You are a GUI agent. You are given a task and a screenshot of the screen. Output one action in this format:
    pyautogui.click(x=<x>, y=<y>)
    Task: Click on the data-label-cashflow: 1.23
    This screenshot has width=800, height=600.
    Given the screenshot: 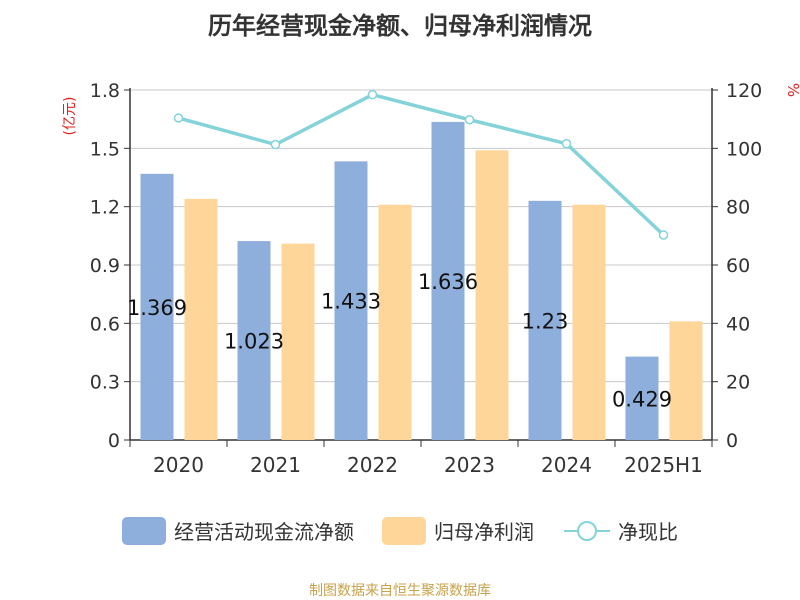 What is the action you would take?
    pyautogui.click(x=545, y=321)
    